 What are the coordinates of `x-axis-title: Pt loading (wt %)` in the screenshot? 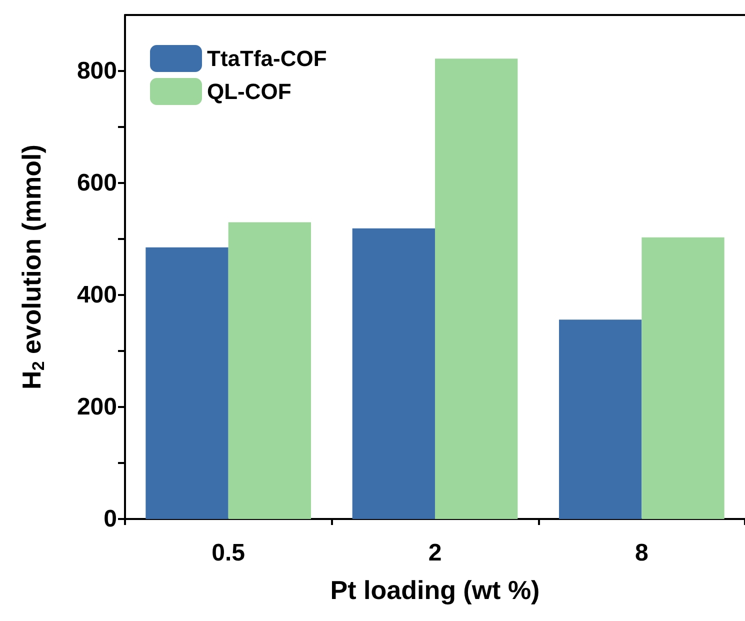 It's located at (435, 590).